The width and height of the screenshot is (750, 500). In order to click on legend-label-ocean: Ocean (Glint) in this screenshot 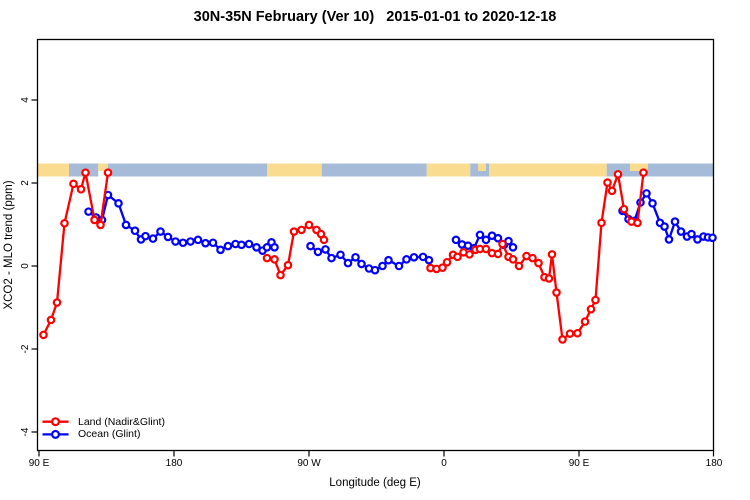, I will do `click(109, 434)`.